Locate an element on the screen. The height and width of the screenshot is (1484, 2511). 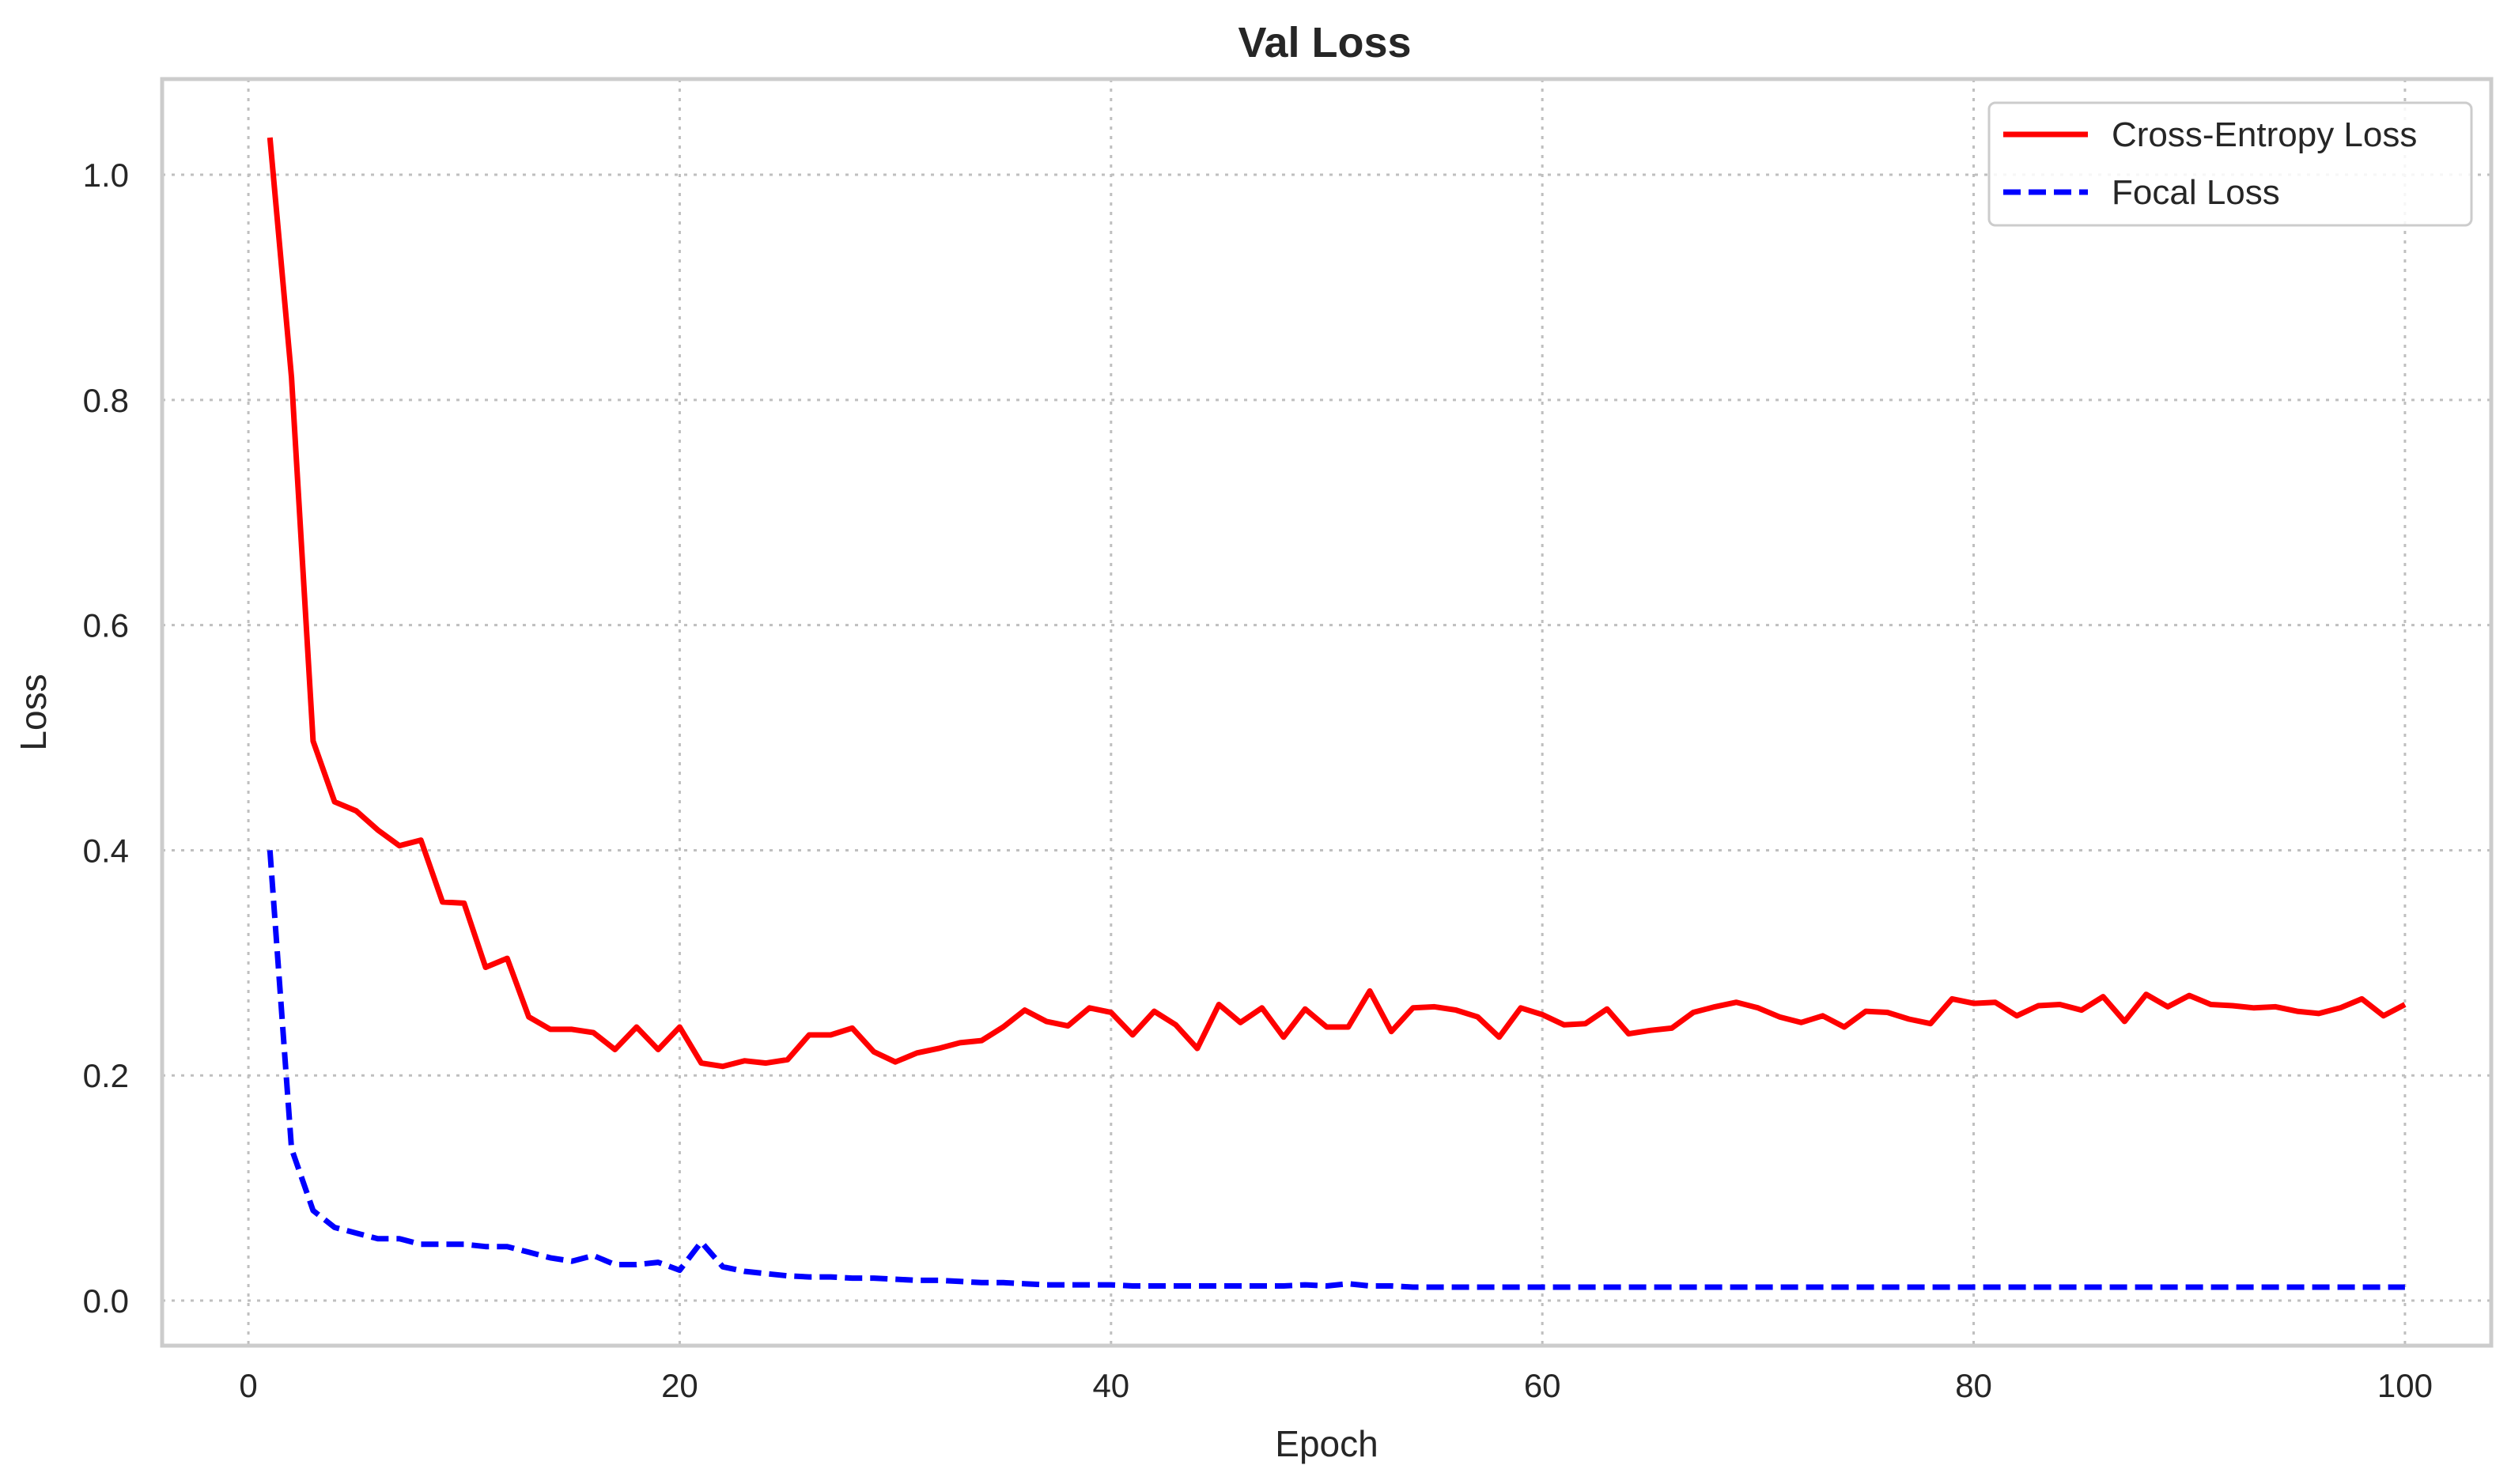
legend: Cross-Entropy Loss Focal Loss is located at coordinates (2230, 164).